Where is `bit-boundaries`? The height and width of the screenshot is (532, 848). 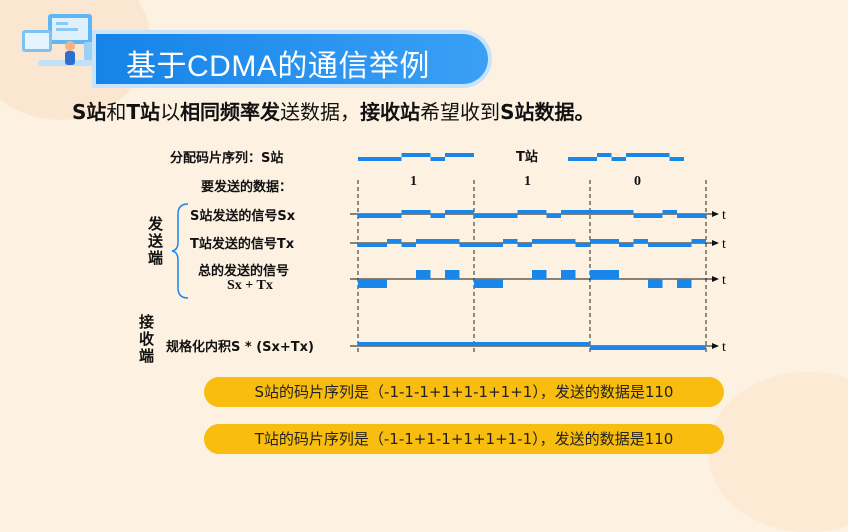 bit-boundaries is located at coordinates (532, 266).